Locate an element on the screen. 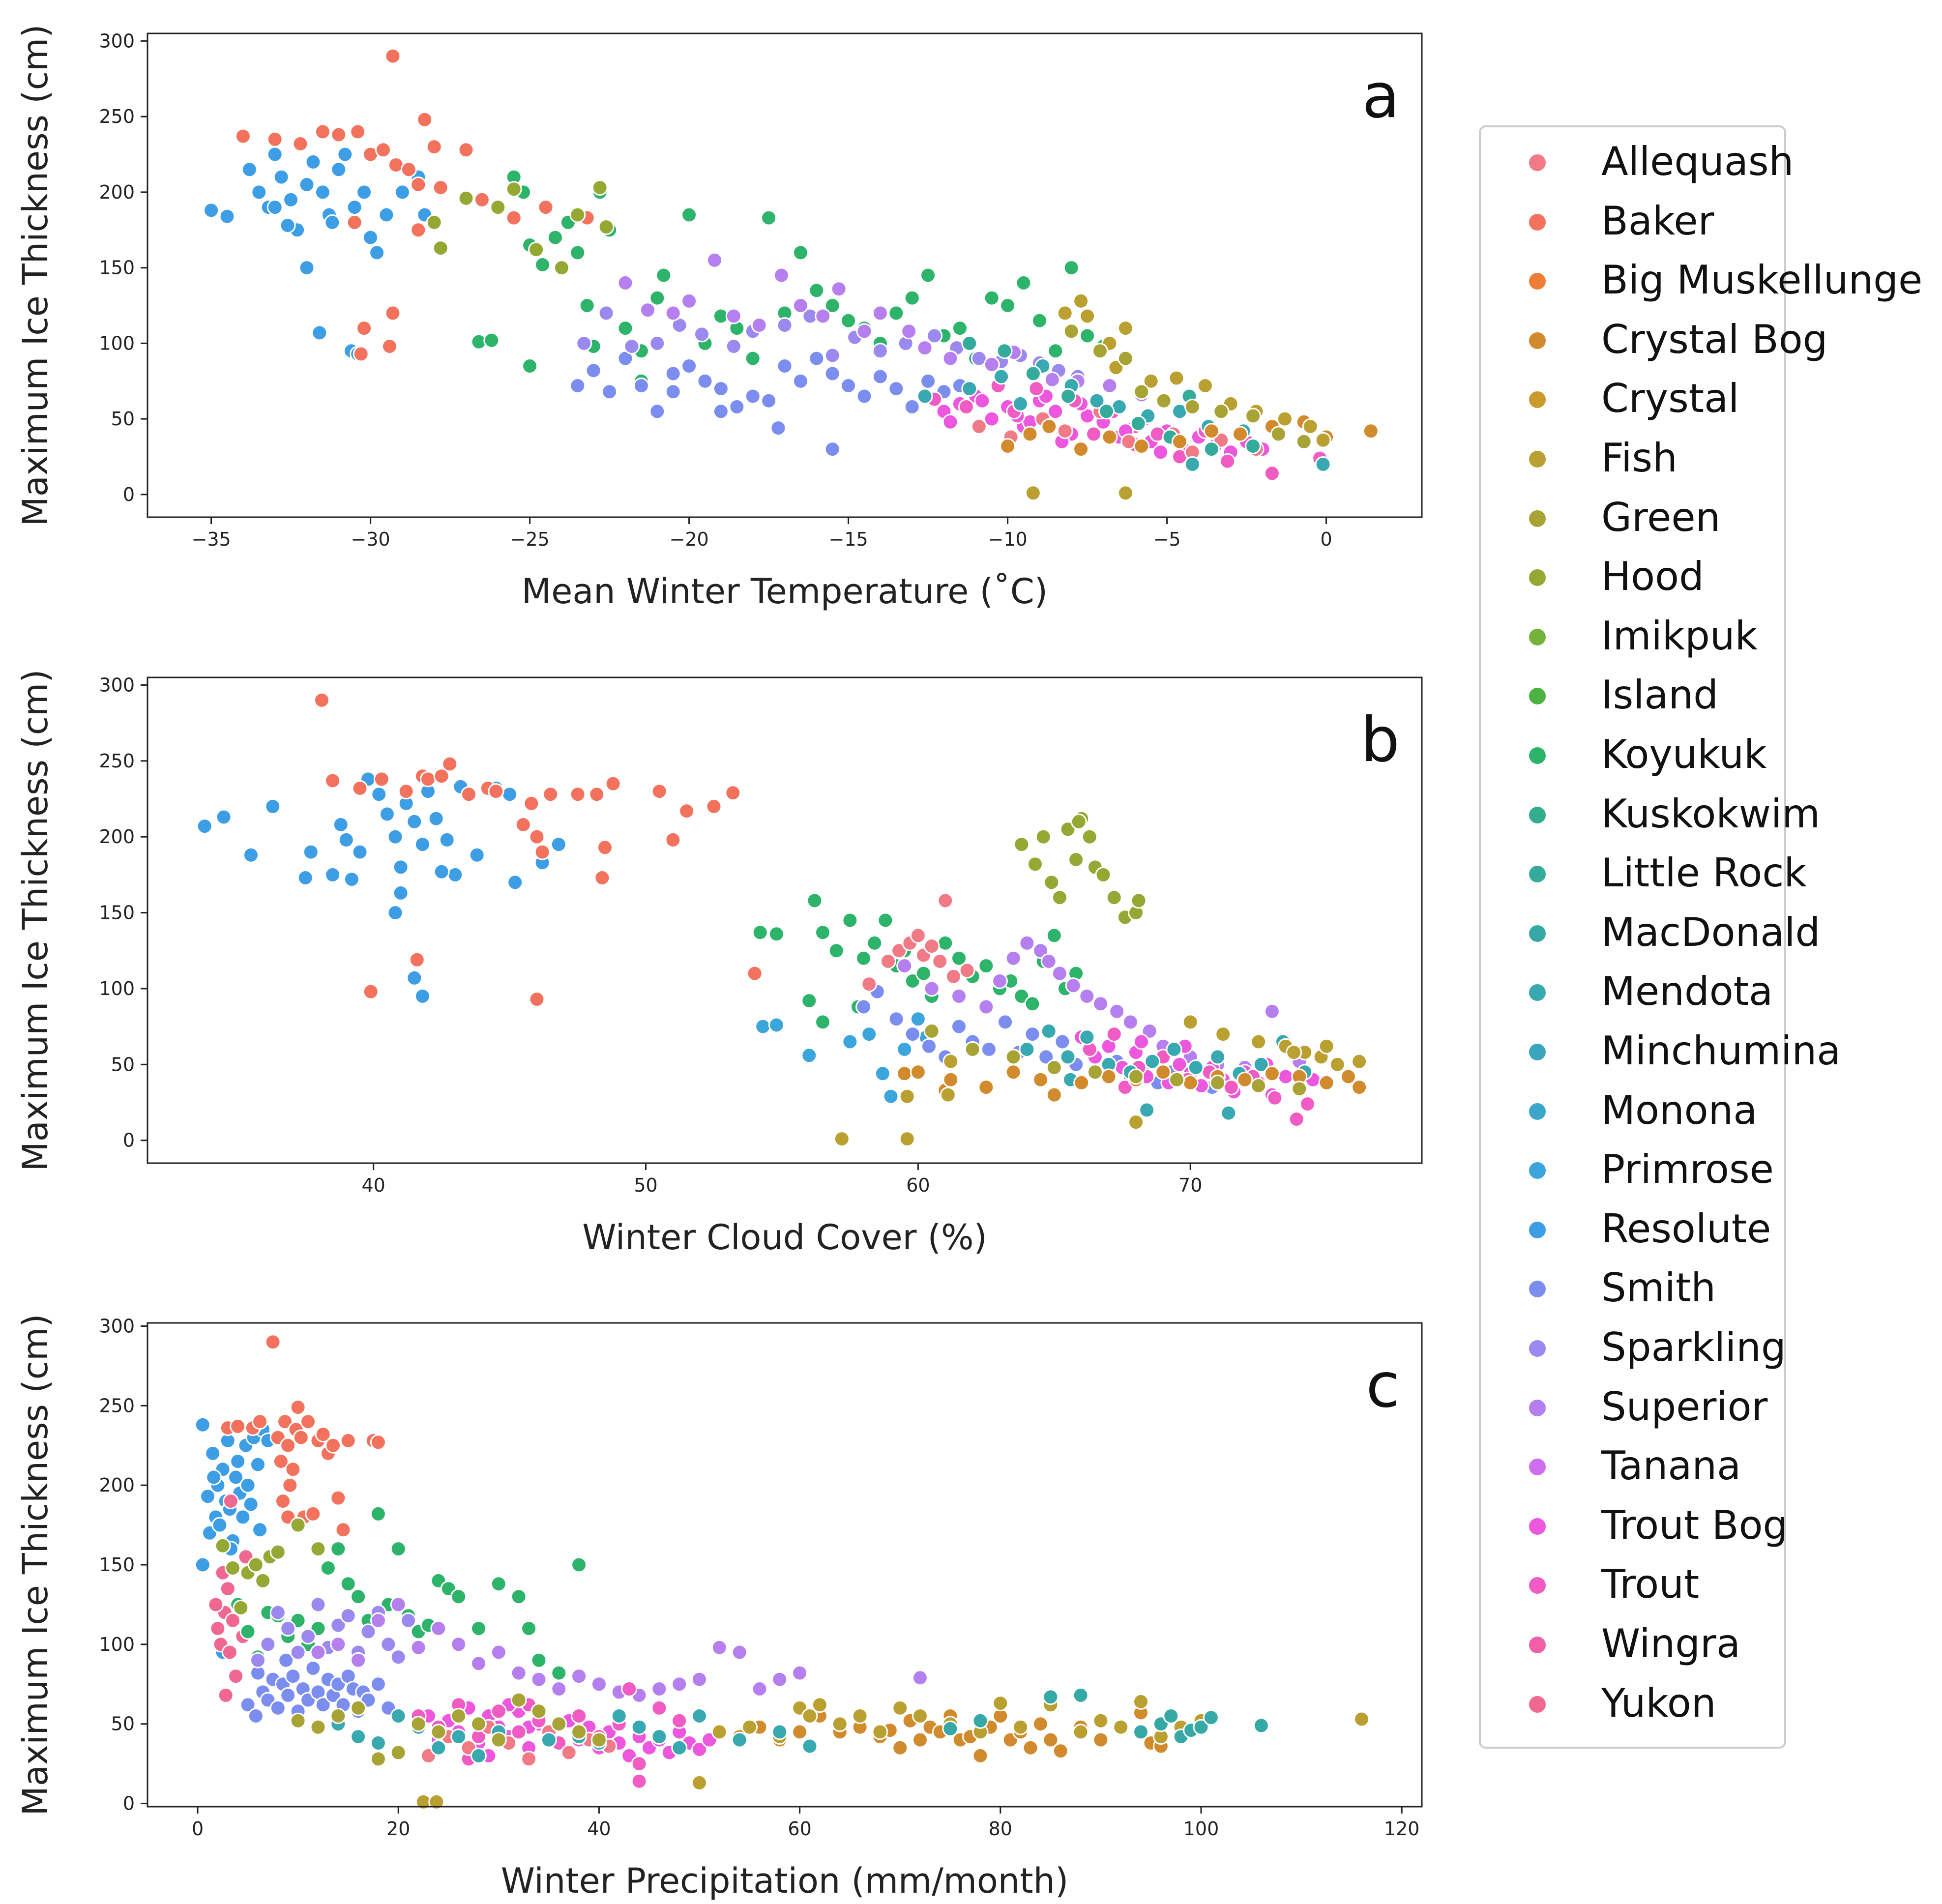 Image resolution: width=1942 pixels, height=1904 pixels. data-point-little-rock is located at coordinates (1106, 411).